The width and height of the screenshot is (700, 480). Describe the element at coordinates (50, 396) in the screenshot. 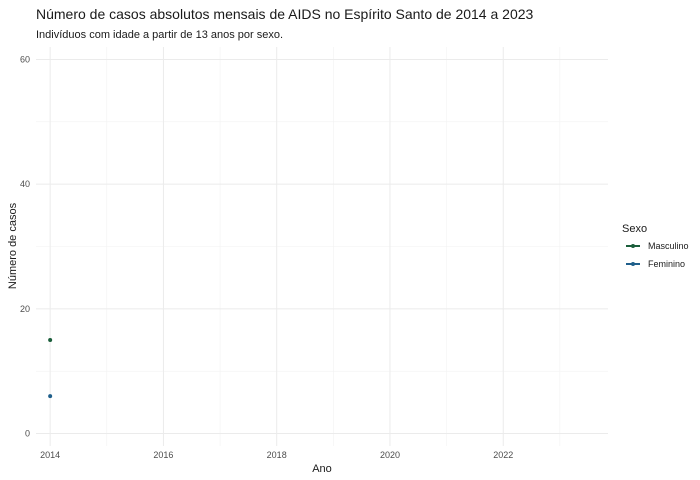

I see `data-point-feminino` at that location.